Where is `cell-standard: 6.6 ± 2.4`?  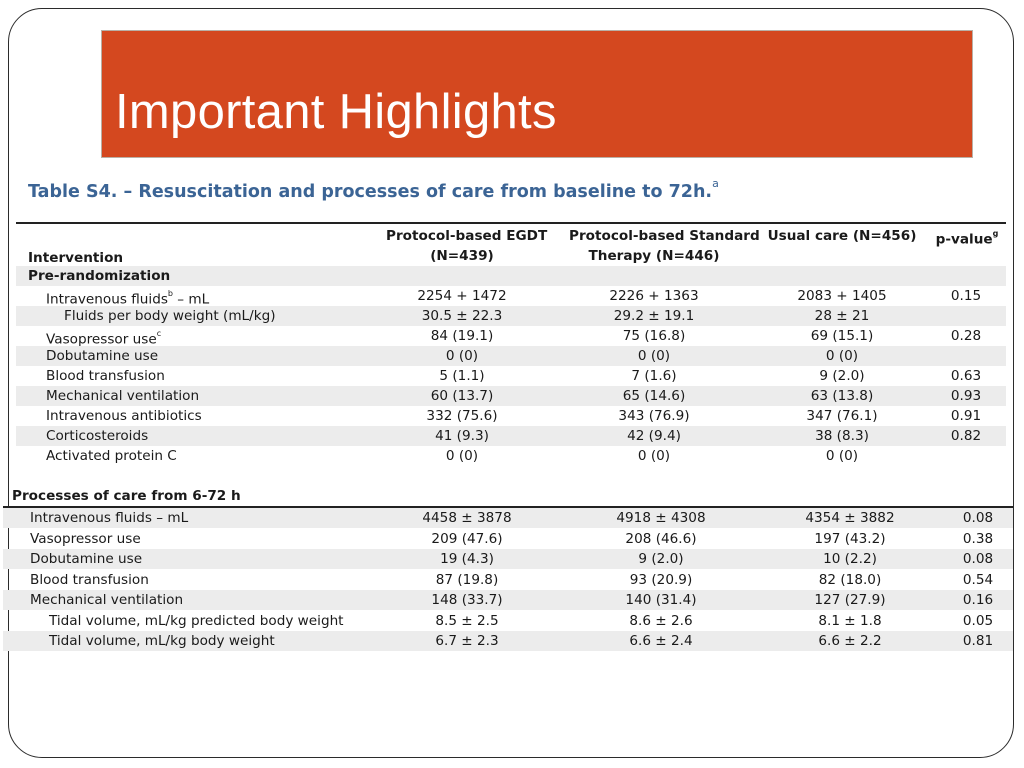 cell-standard: 6.6 ± 2.4 is located at coordinates (661, 641).